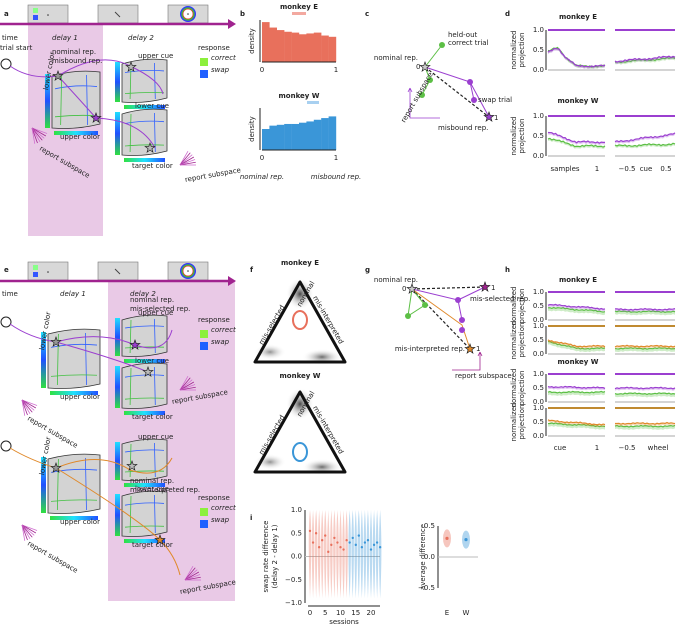 The width and height of the screenshot is (688, 629). I want to click on star, so click(489, 116).